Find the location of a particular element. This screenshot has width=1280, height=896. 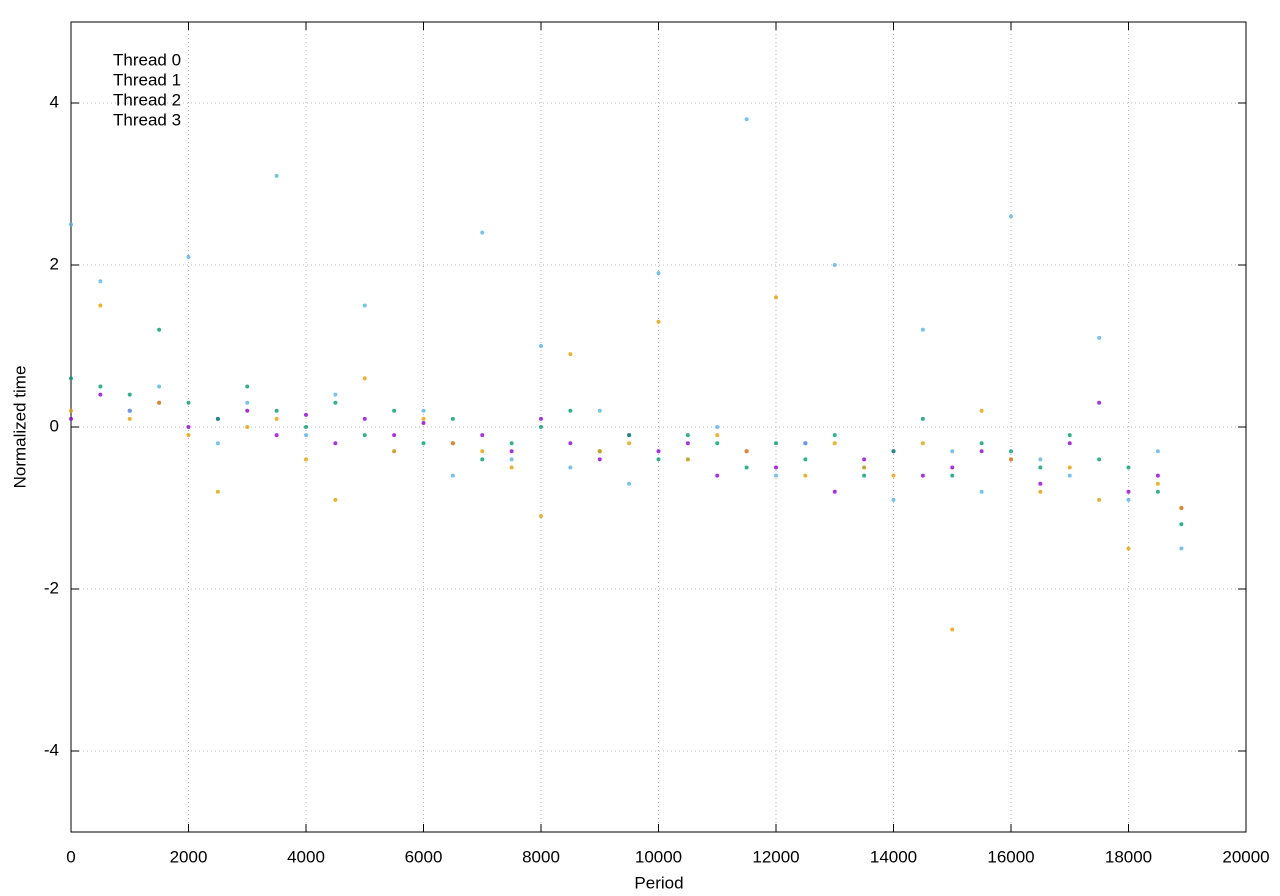

legend-label: Thread 2 is located at coordinates (147, 99).